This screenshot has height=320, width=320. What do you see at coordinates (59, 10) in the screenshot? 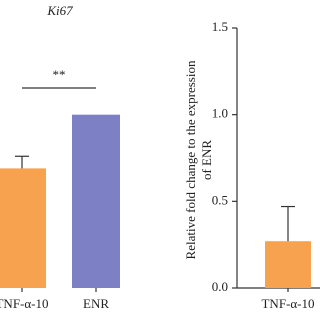
I see `chart-title: Ki67` at bounding box center [59, 10].